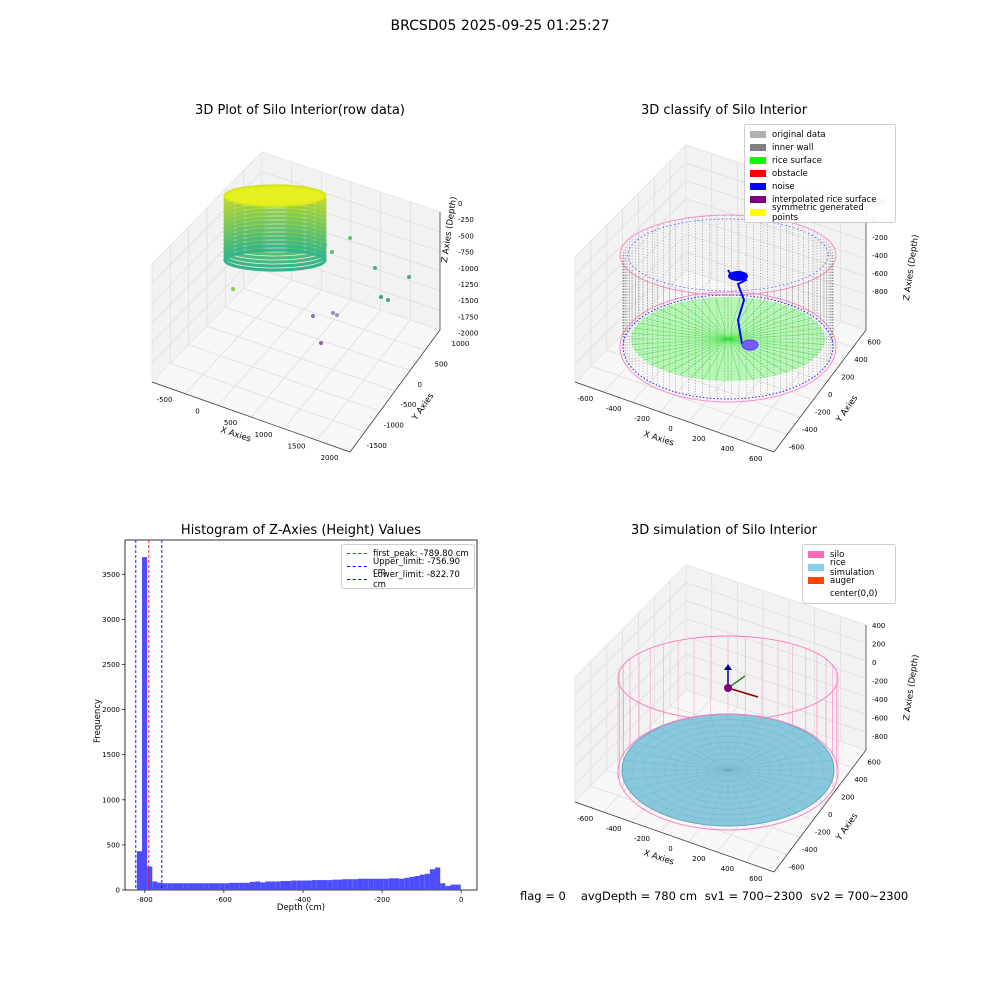  Describe the element at coordinates (820, 199) in the screenshot. I see `legend-entry-interpolated: interpolated rice surface` at that location.